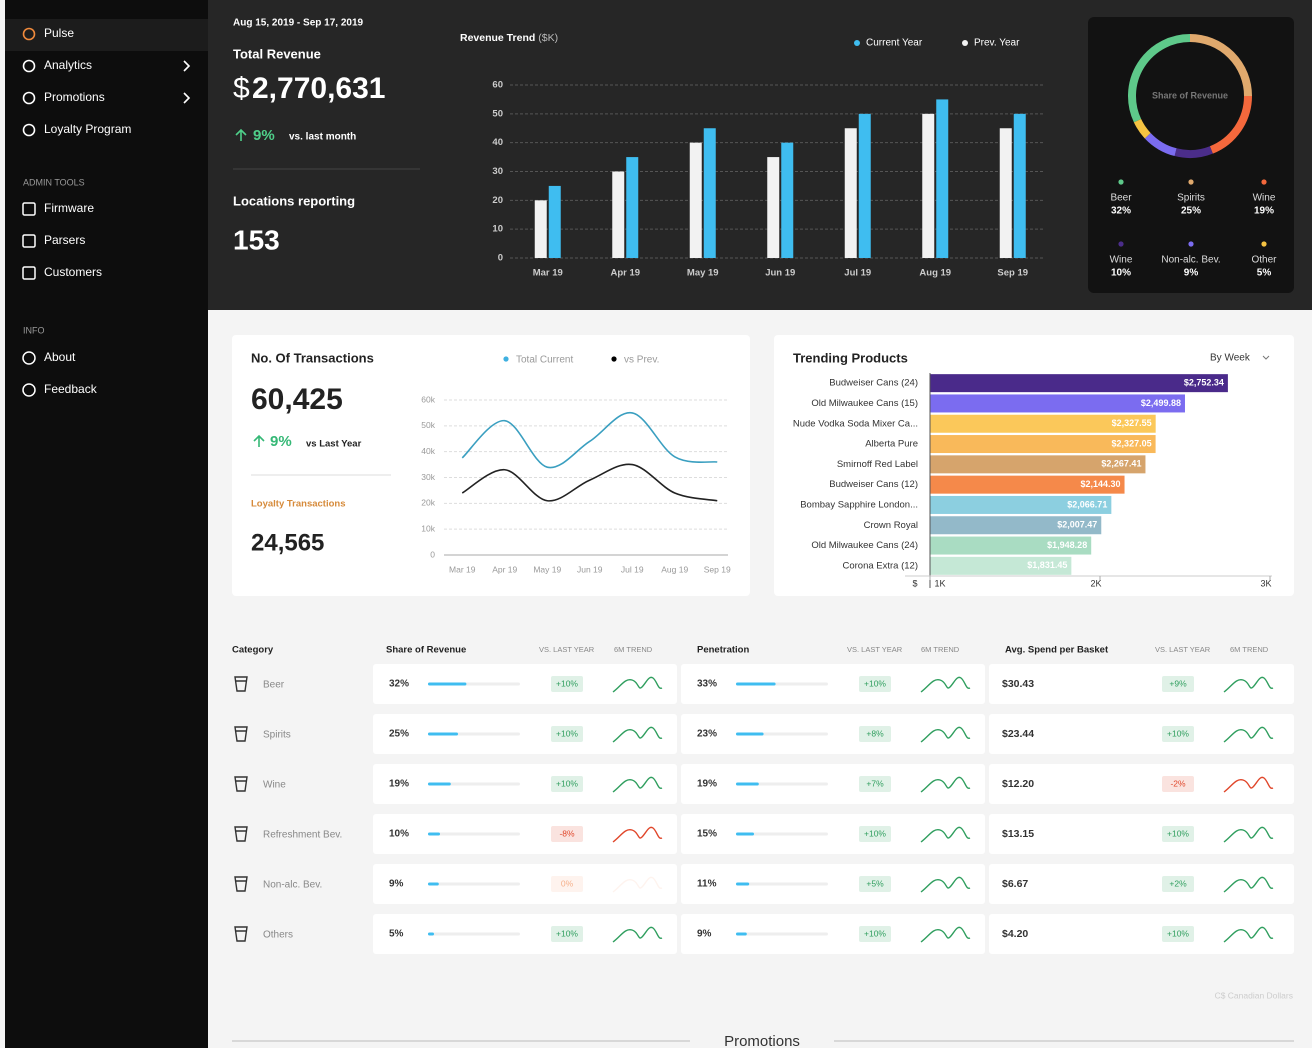  What do you see at coordinates (914, 583) in the screenshot?
I see `x-axis-label: $` at bounding box center [914, 583].